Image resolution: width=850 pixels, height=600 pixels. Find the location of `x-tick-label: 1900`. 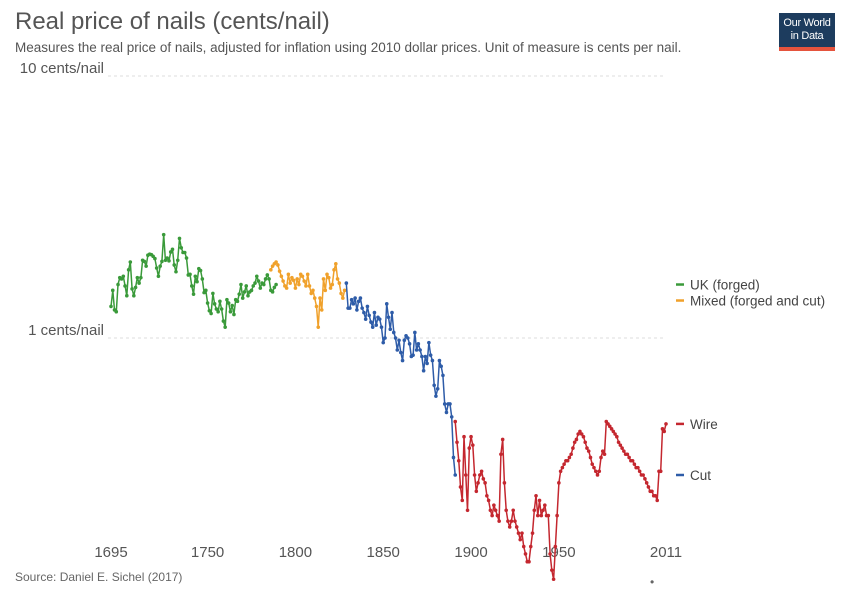

x-tick-label: 1900 is located at coordinates (470, 552).